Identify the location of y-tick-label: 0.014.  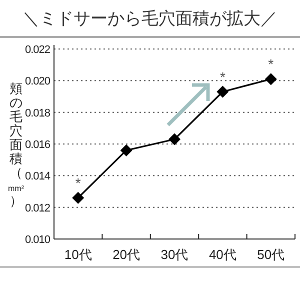
(37, 176).